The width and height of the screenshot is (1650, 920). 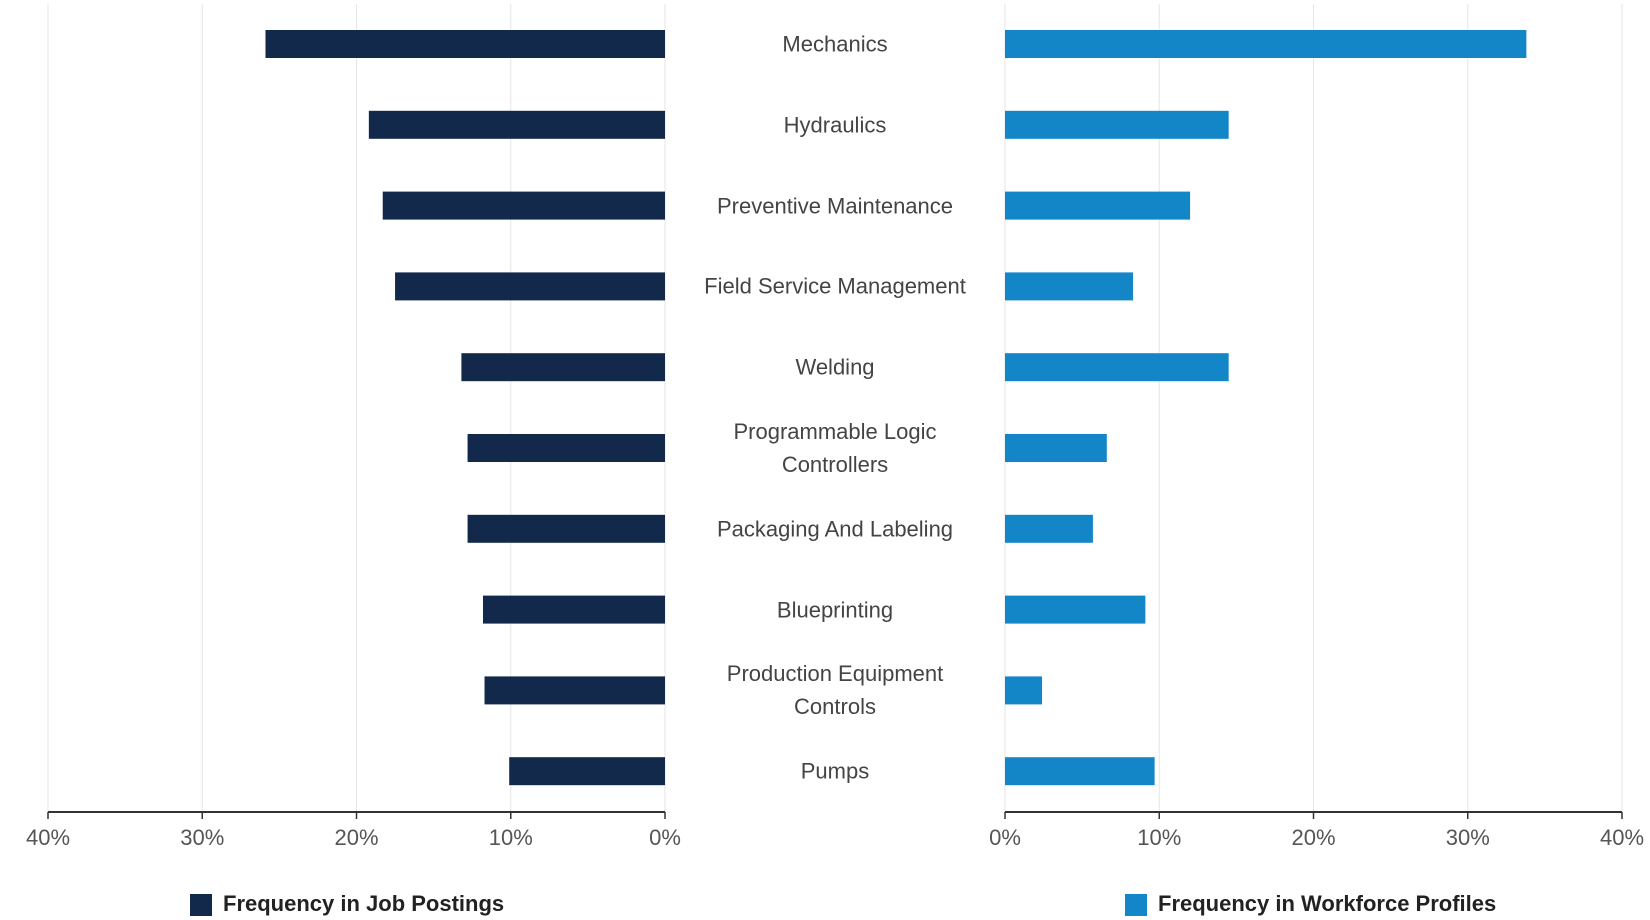 I want to click on category-label: Pumps, so click(x=835, y=771).